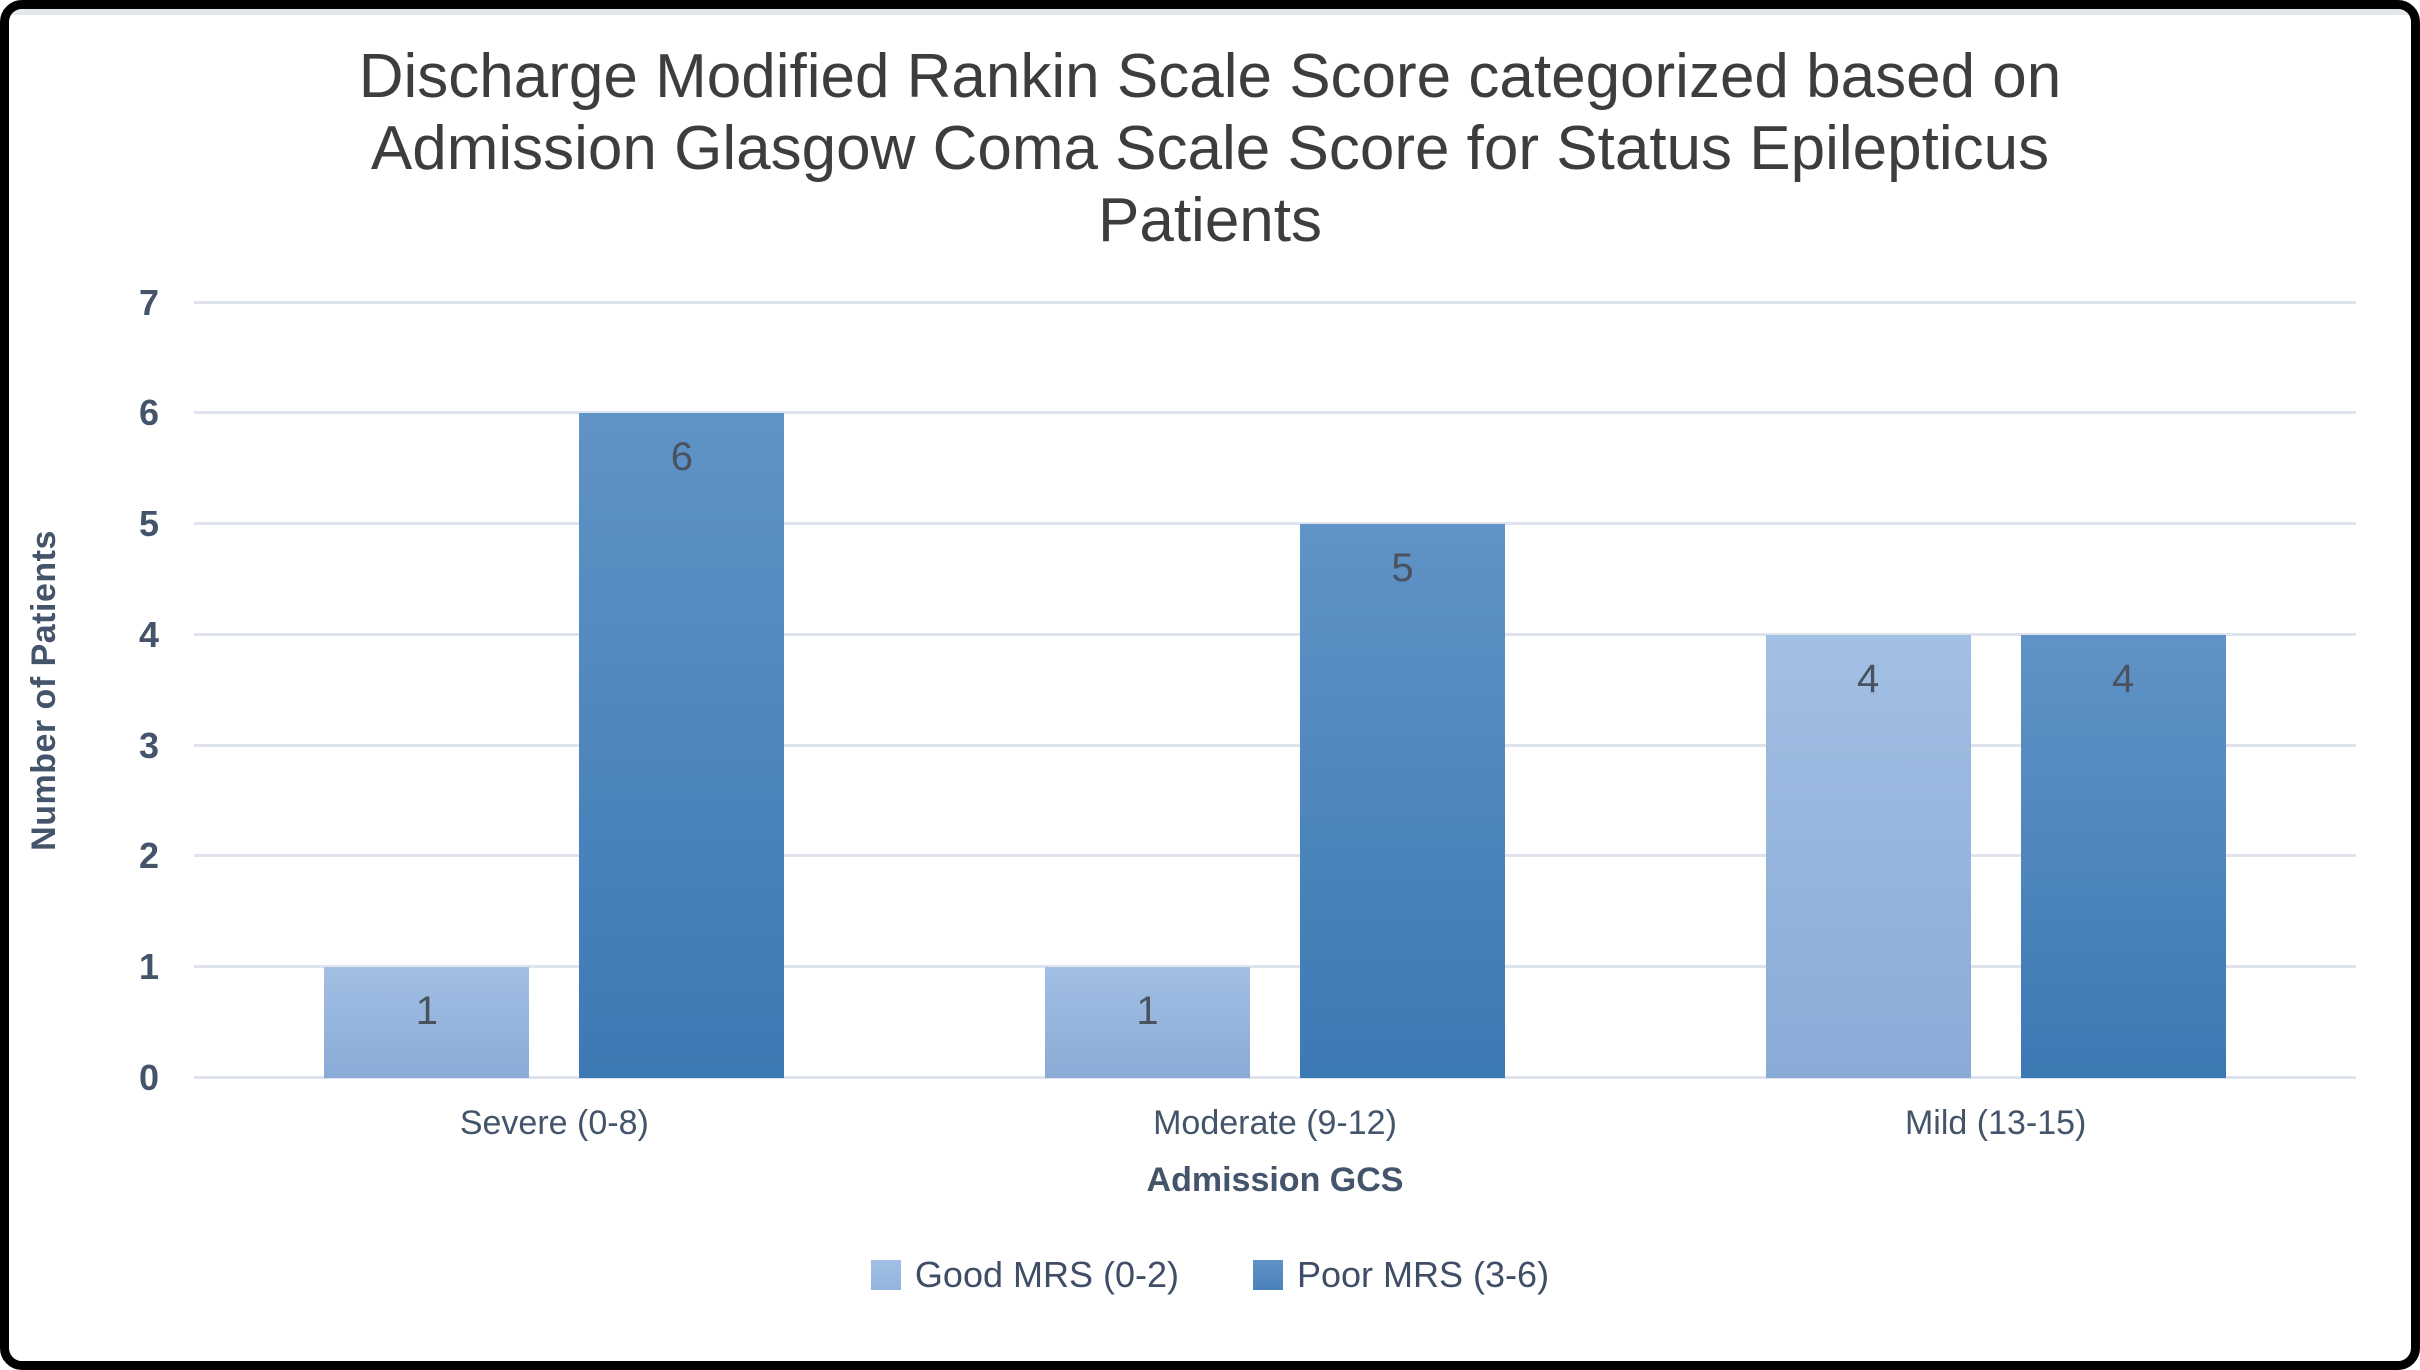  Describe the element at coordinates (1423, 1274) in the screenshot. I see `legend-label: Poor MRS (3-6)` at that location.